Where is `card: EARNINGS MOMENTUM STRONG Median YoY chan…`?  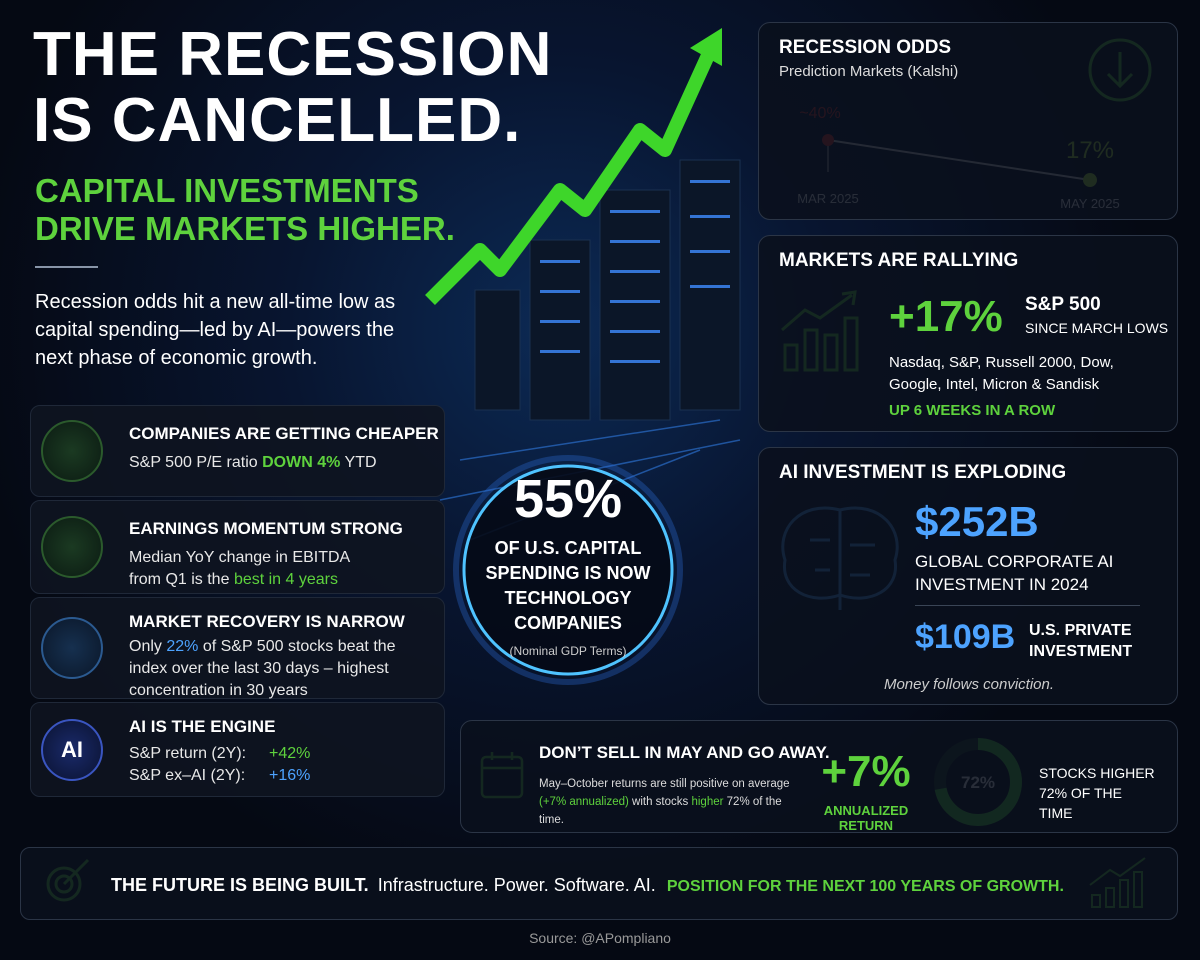 card: EARNINGS MOMENTUM STRONG Median YoY chan… is located at coordinates (237, 547).